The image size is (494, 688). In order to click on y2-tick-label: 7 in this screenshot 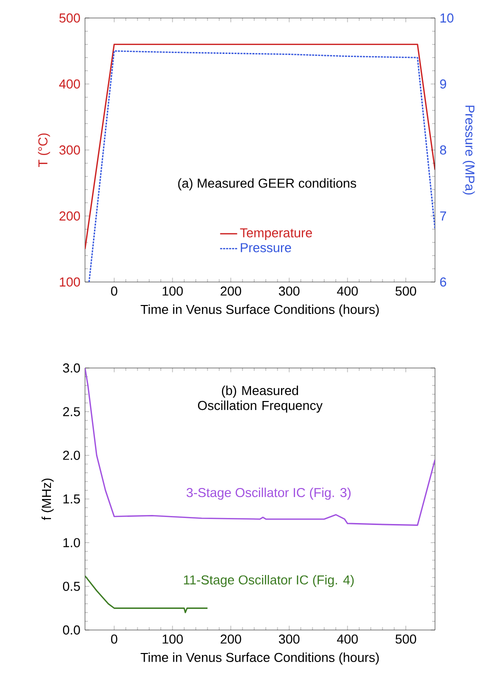, I will do `click(443, 216)`.